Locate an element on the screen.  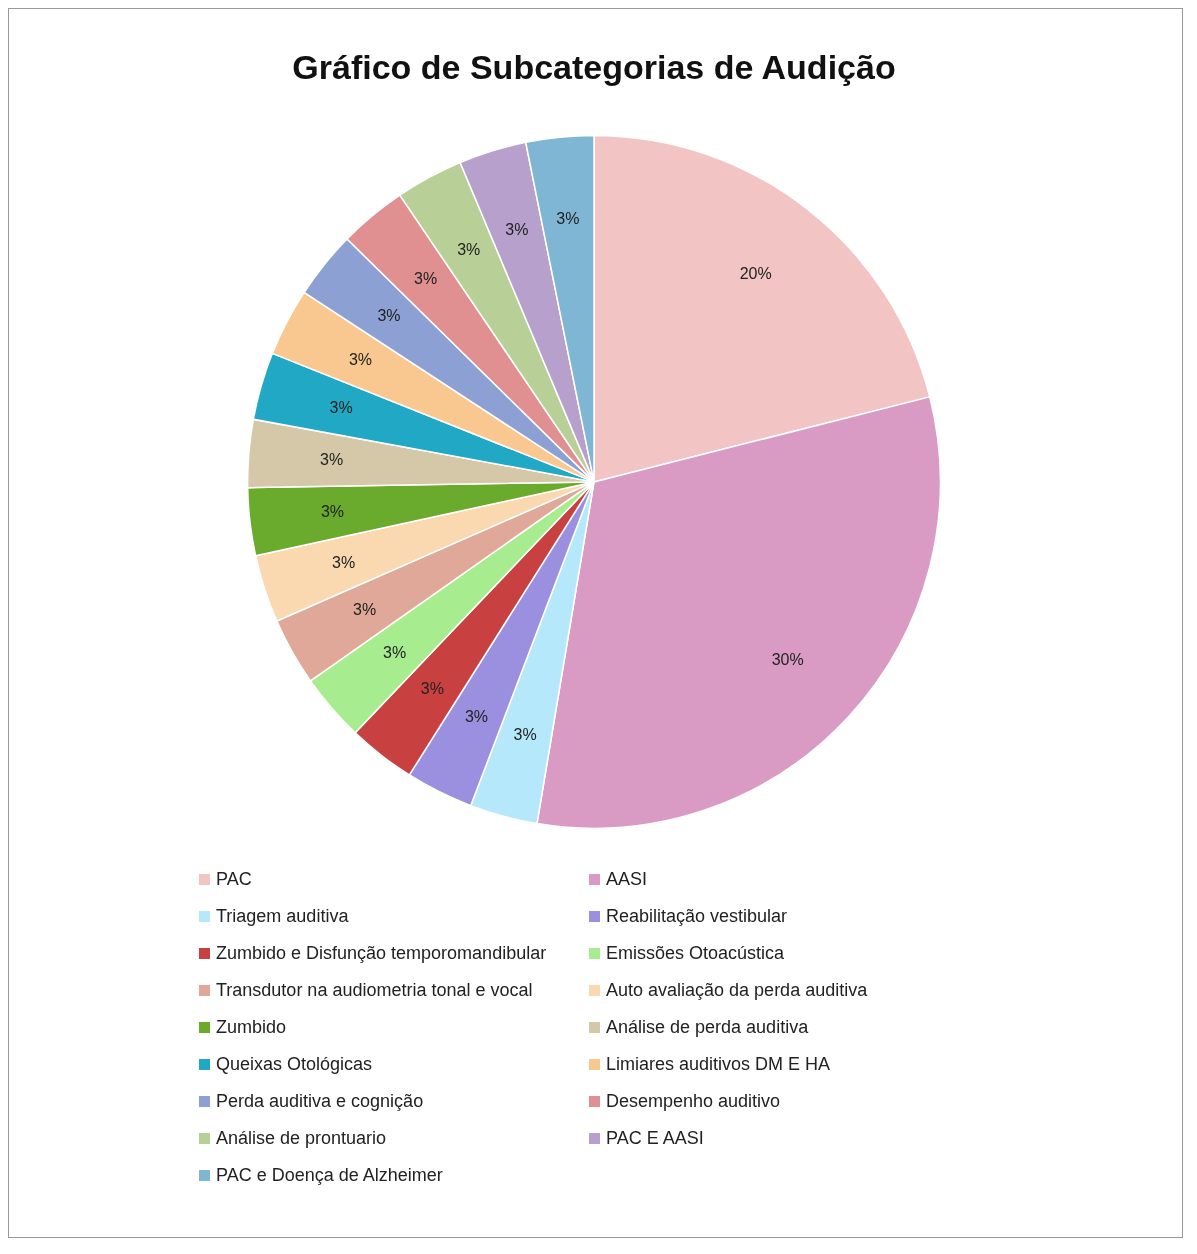
data-label: 20% is located at coordinates (755, 273).